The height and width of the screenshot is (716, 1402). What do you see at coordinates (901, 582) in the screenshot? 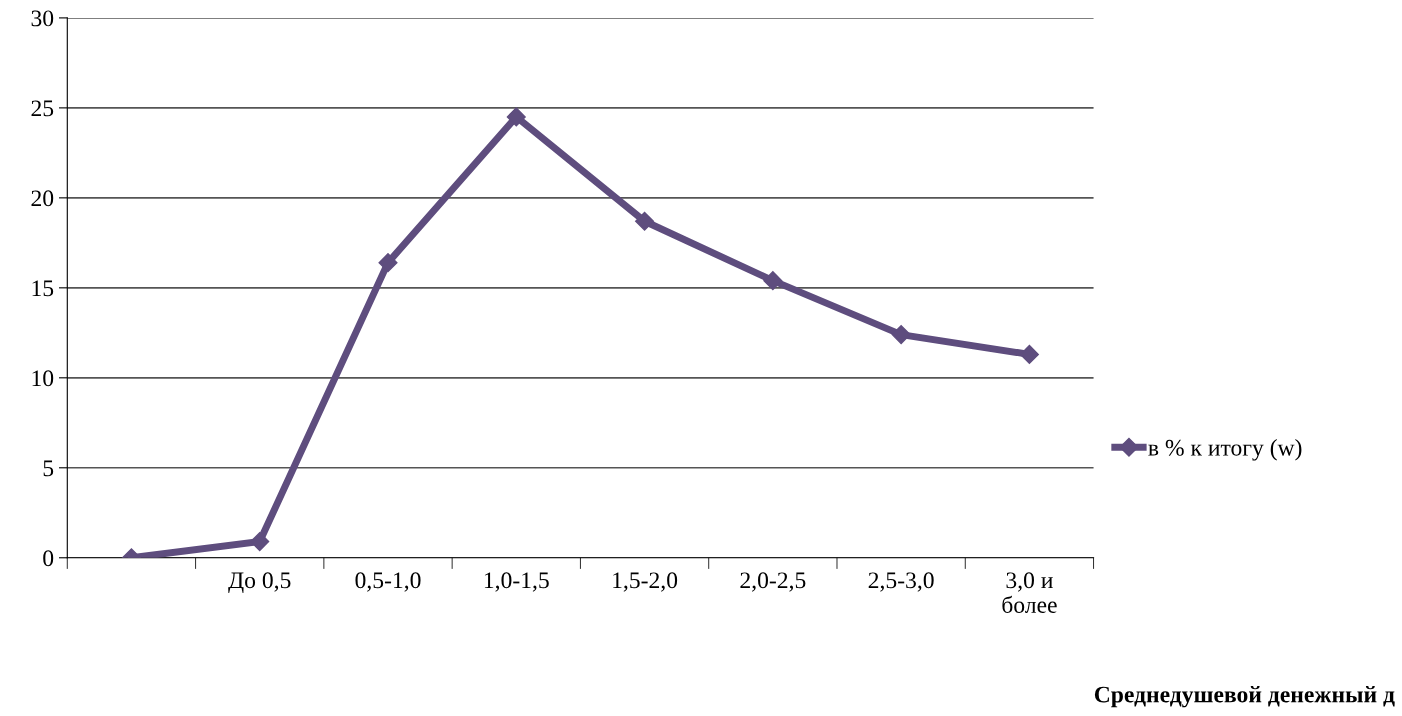
I see `x-tick-label: 2,5-3,0` at bounding box center [901, 582].